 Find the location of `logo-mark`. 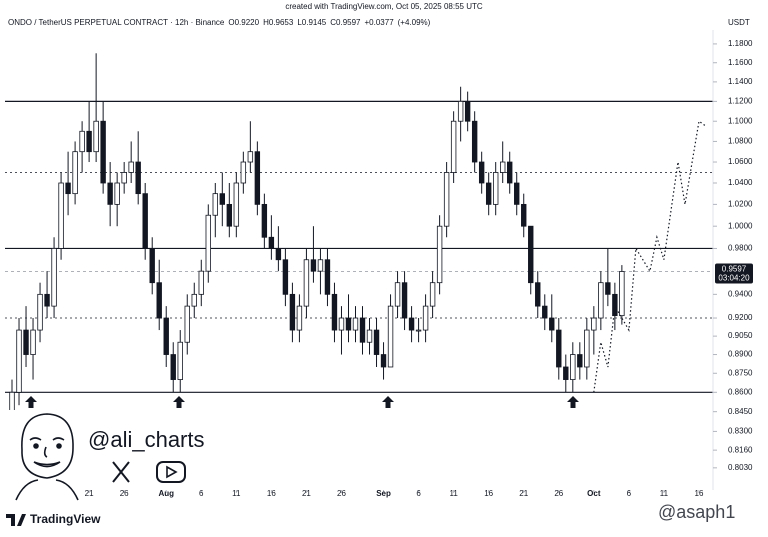

logo-mark is located at coordinates (16, 520).